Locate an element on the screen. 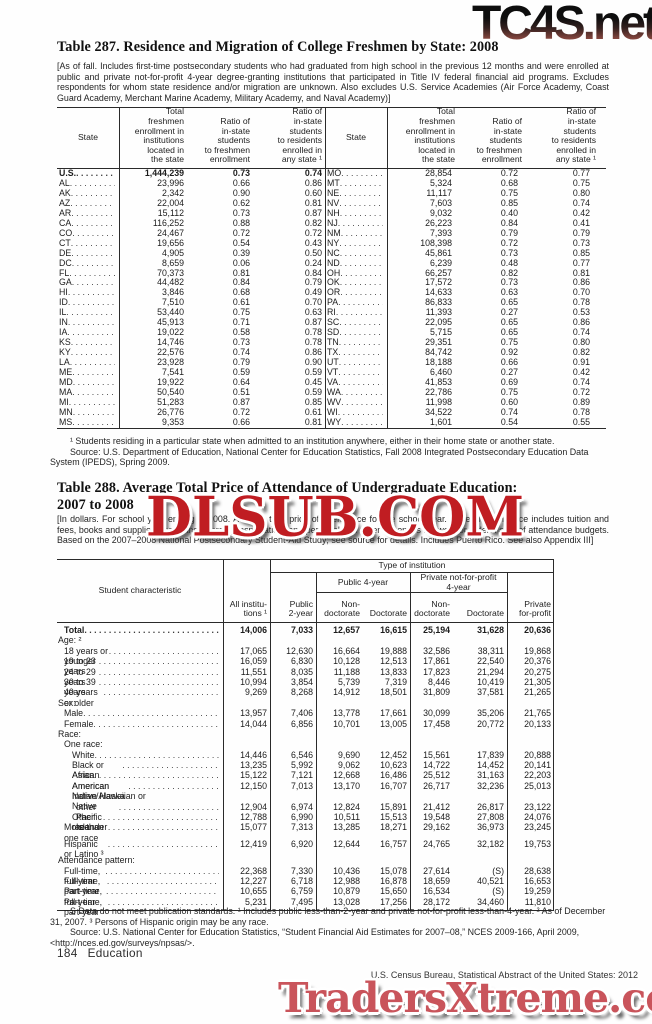 Image resolution: width=652 pixels, height=1024 pixels. row-label-cell: Part-time, part-year is located at coordinates (140, 907).